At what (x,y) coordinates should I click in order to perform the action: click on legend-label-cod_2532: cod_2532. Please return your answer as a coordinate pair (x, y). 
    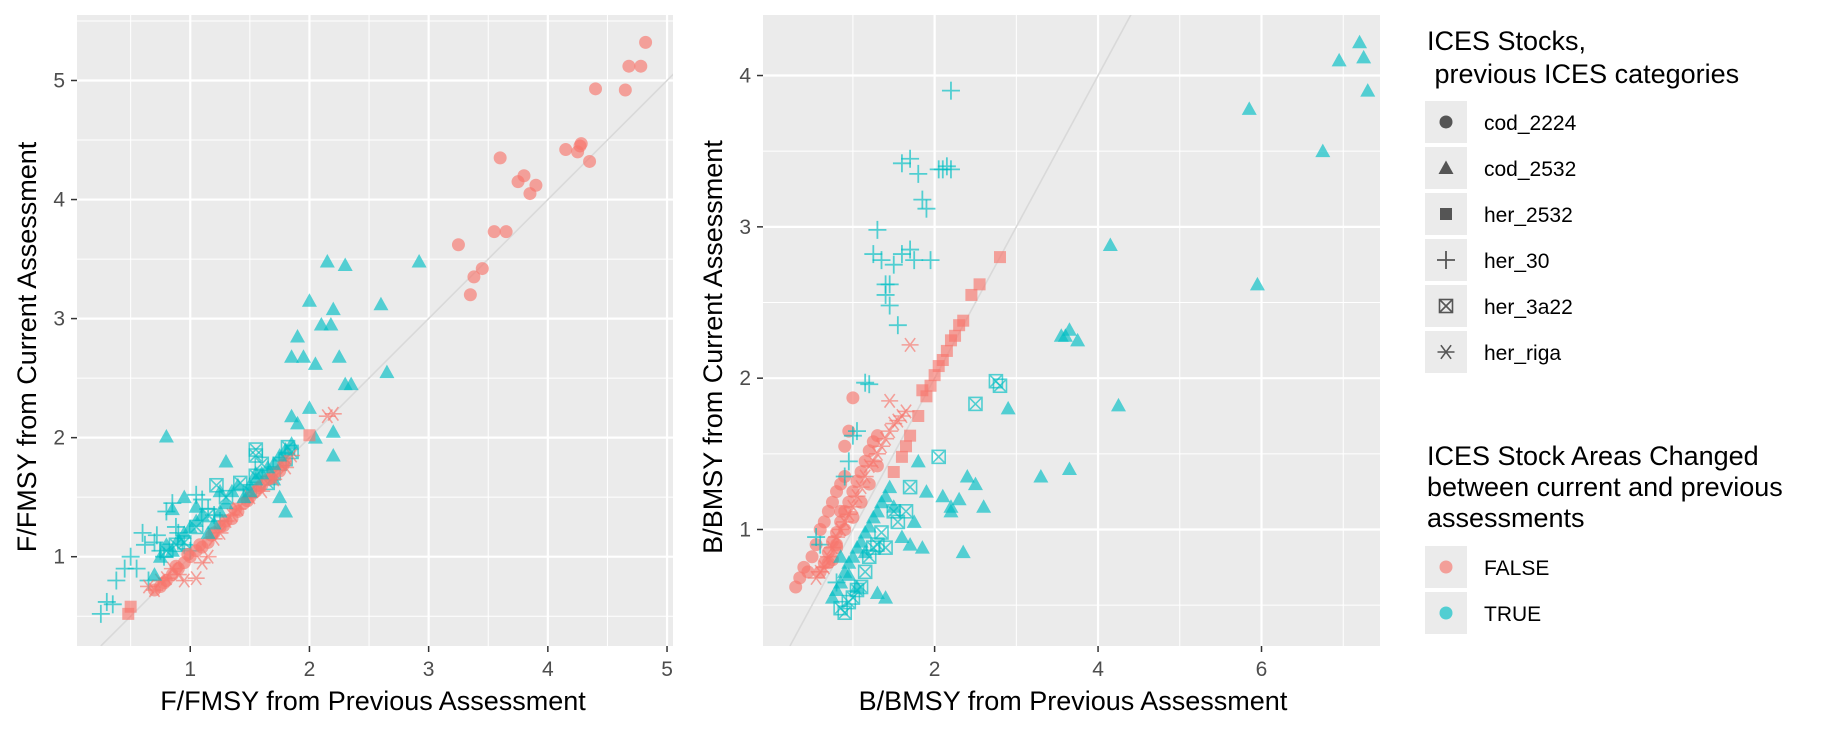
    Looking at the image, I should click on (1530, 169).